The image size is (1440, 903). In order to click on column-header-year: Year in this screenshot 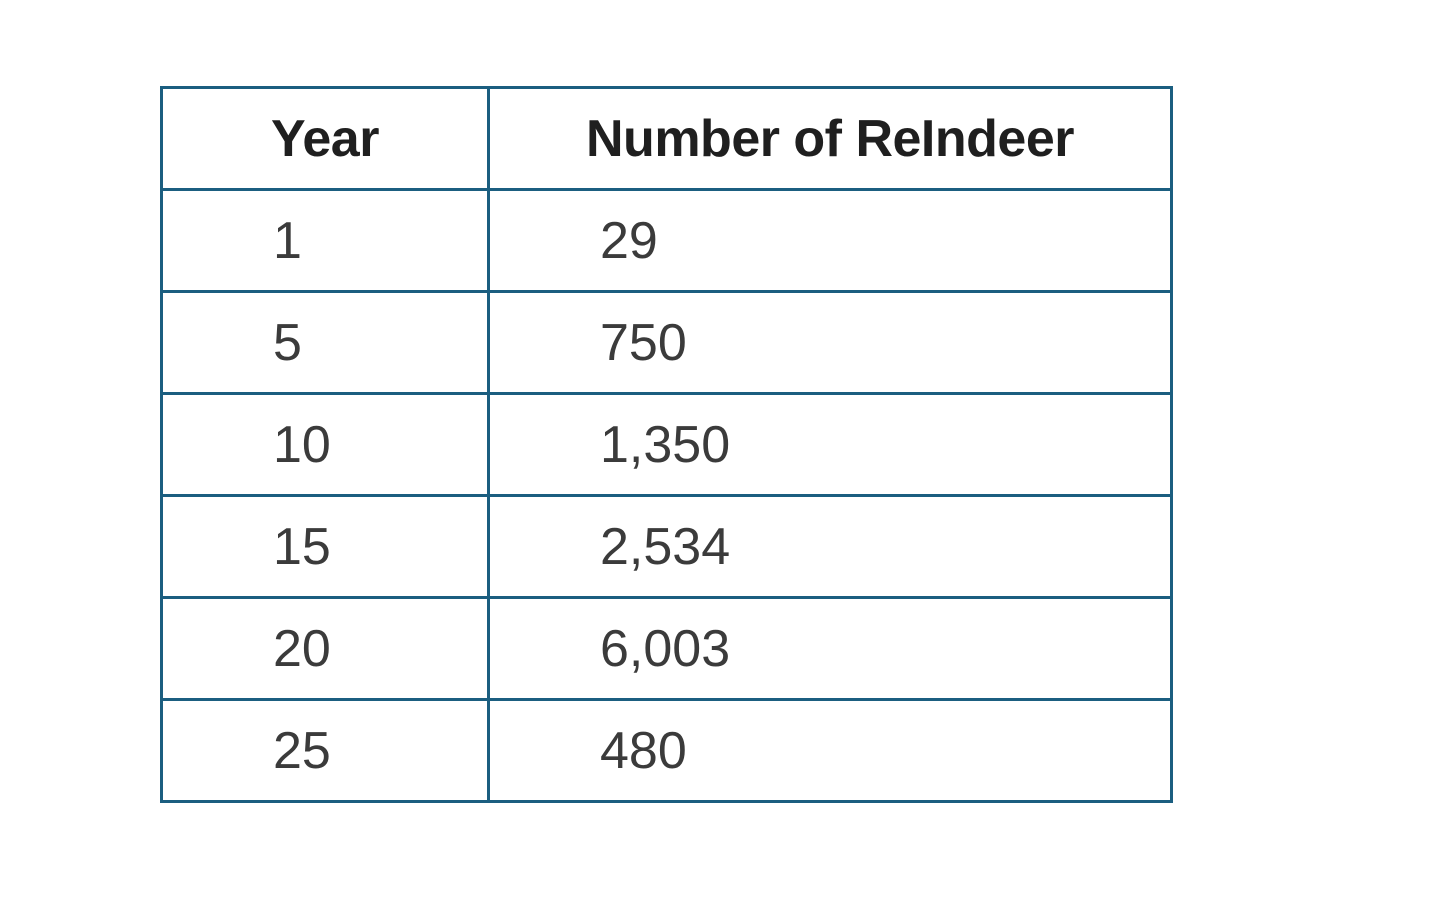, I will do `click(325, 138)`.